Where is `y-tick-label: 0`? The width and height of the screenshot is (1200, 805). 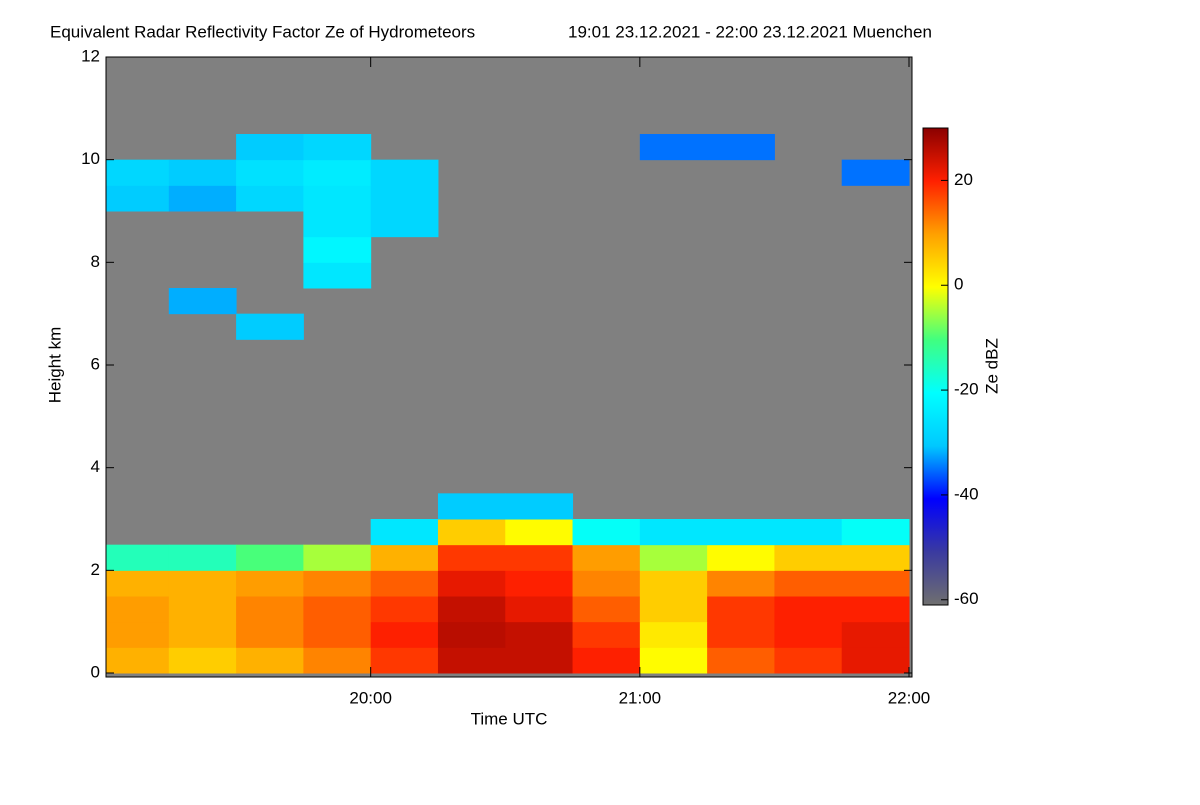
y-tick-label: 0 is located at coordinates (95, 671).